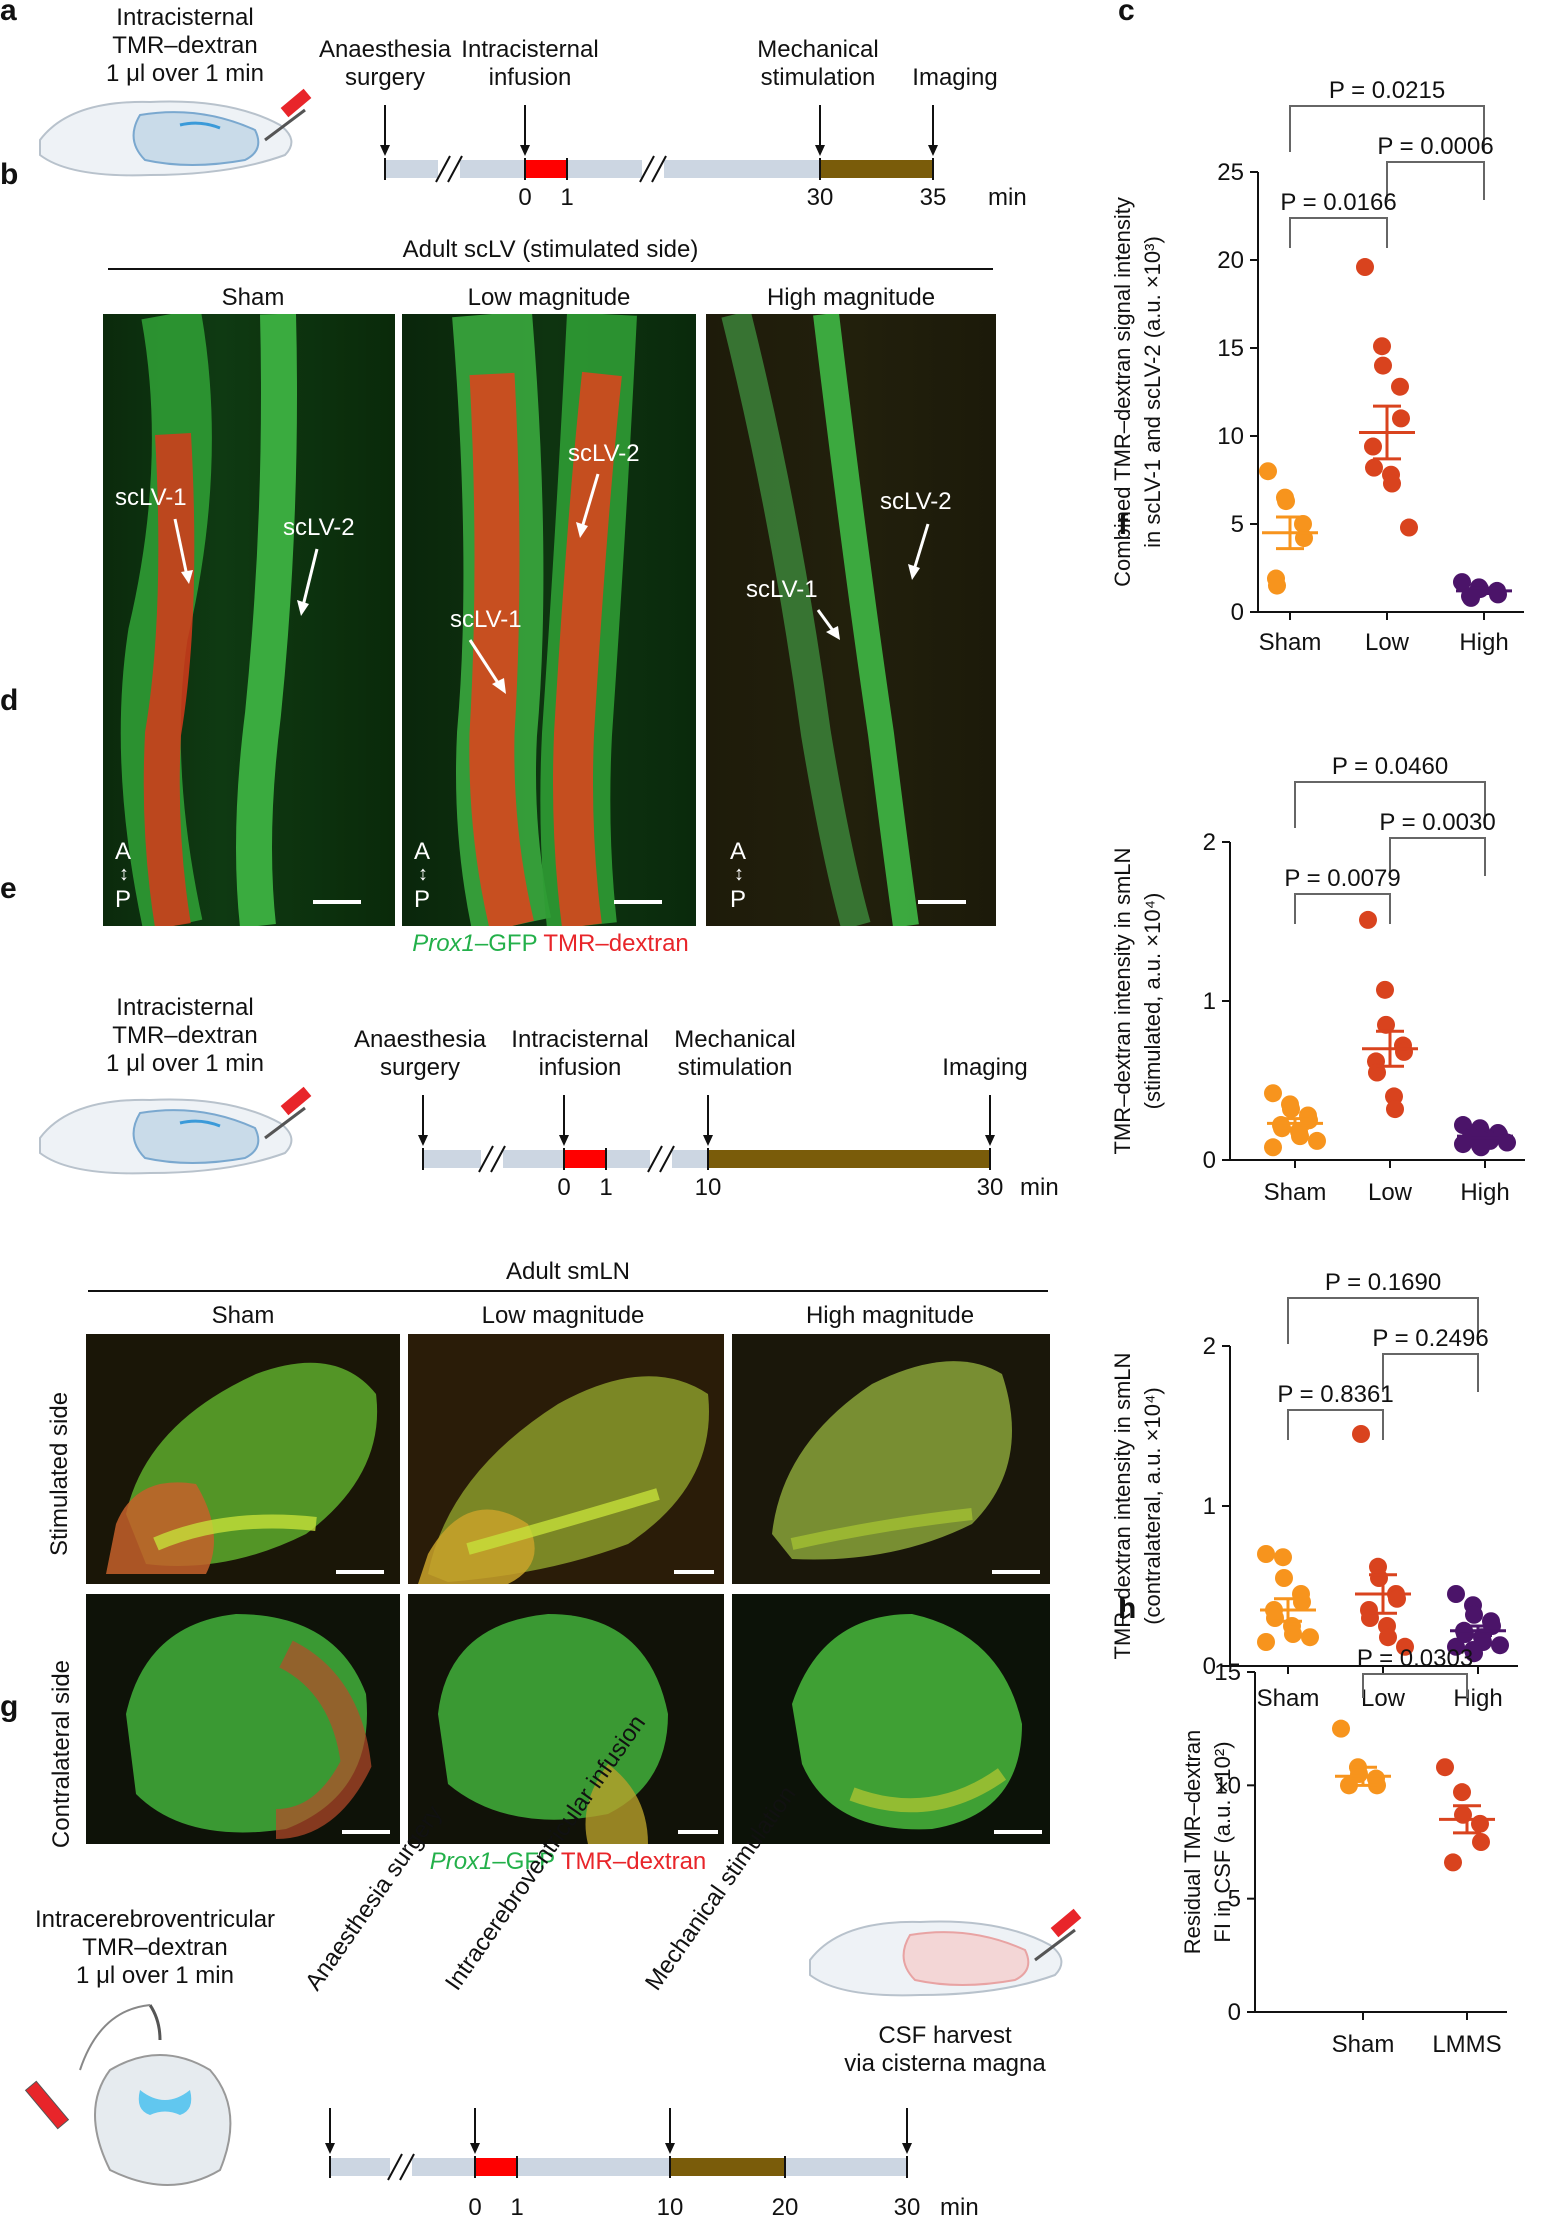 Image resolution: width=1566 pixels, height=2231 pixels. I want to click on micrograph-scLV-high: scLV-2 scLV-1 A ↕ P, so click(851, 620).